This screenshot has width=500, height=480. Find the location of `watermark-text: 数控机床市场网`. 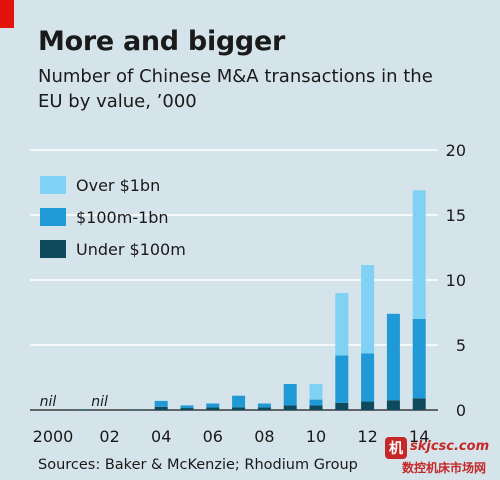

watermark-text: 数控机床市场网 is located at coordinates (444, 468).